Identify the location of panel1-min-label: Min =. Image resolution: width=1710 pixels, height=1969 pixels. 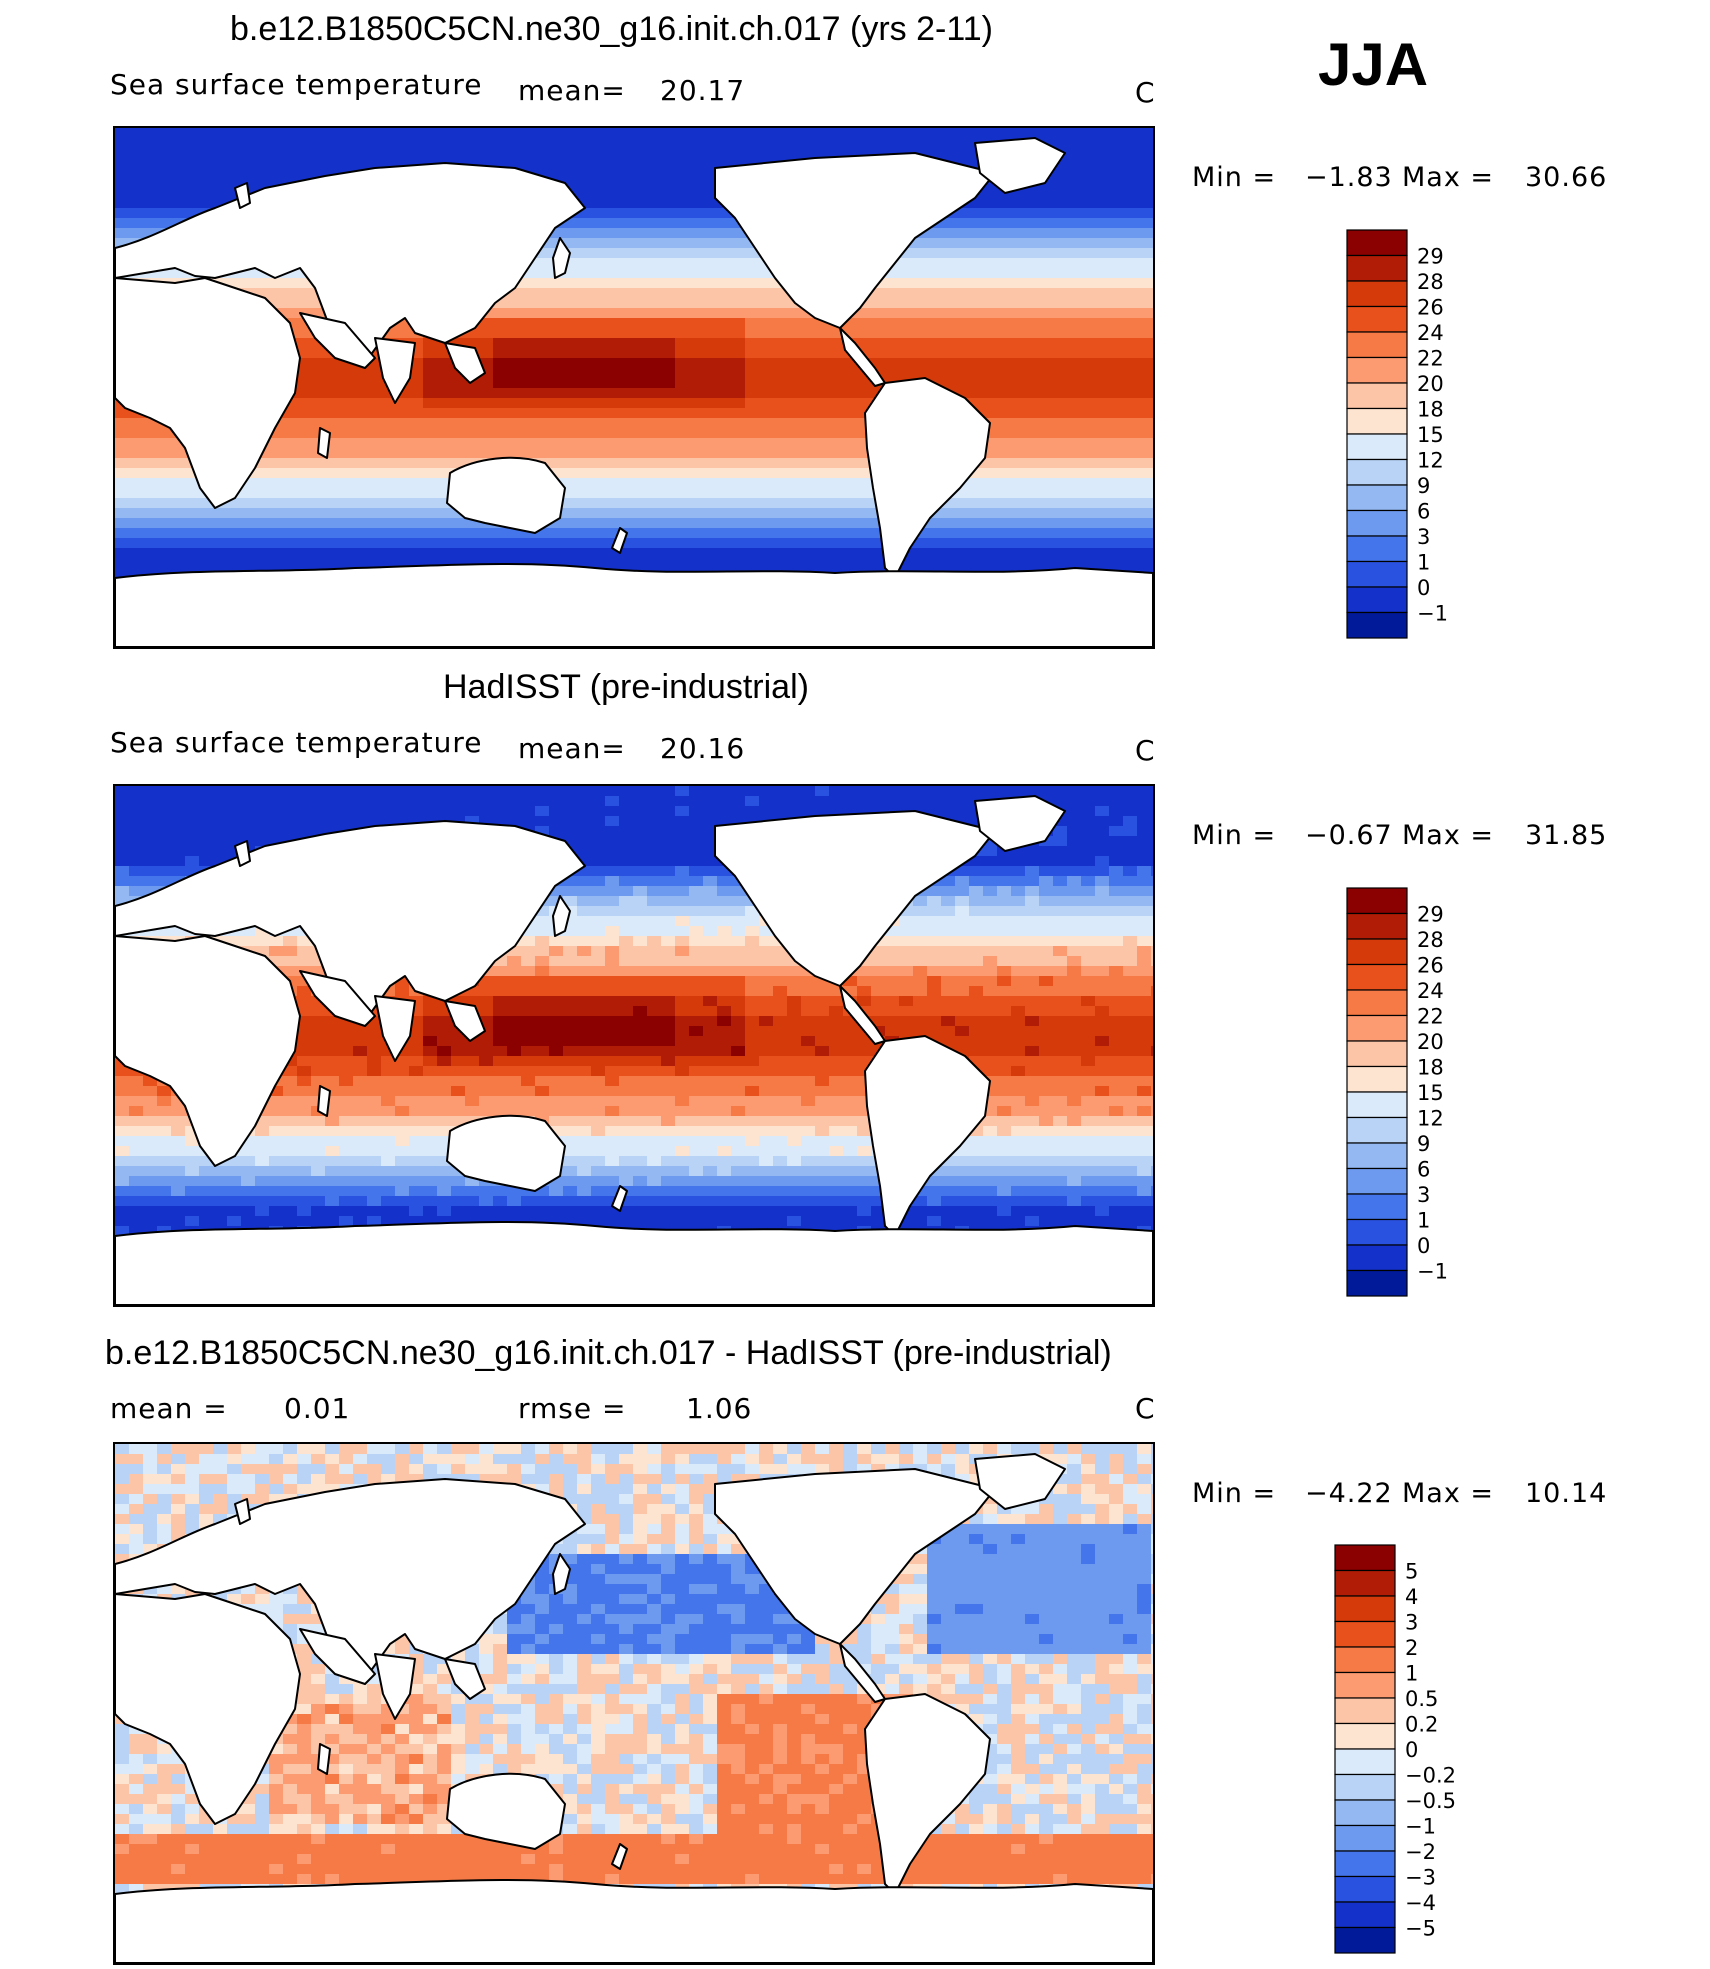
(1234, 177).